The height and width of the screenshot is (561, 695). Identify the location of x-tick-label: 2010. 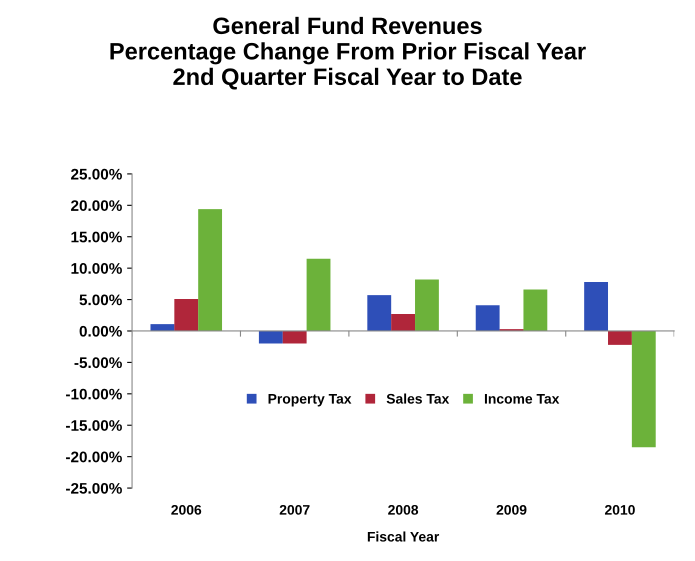
(619, 509).